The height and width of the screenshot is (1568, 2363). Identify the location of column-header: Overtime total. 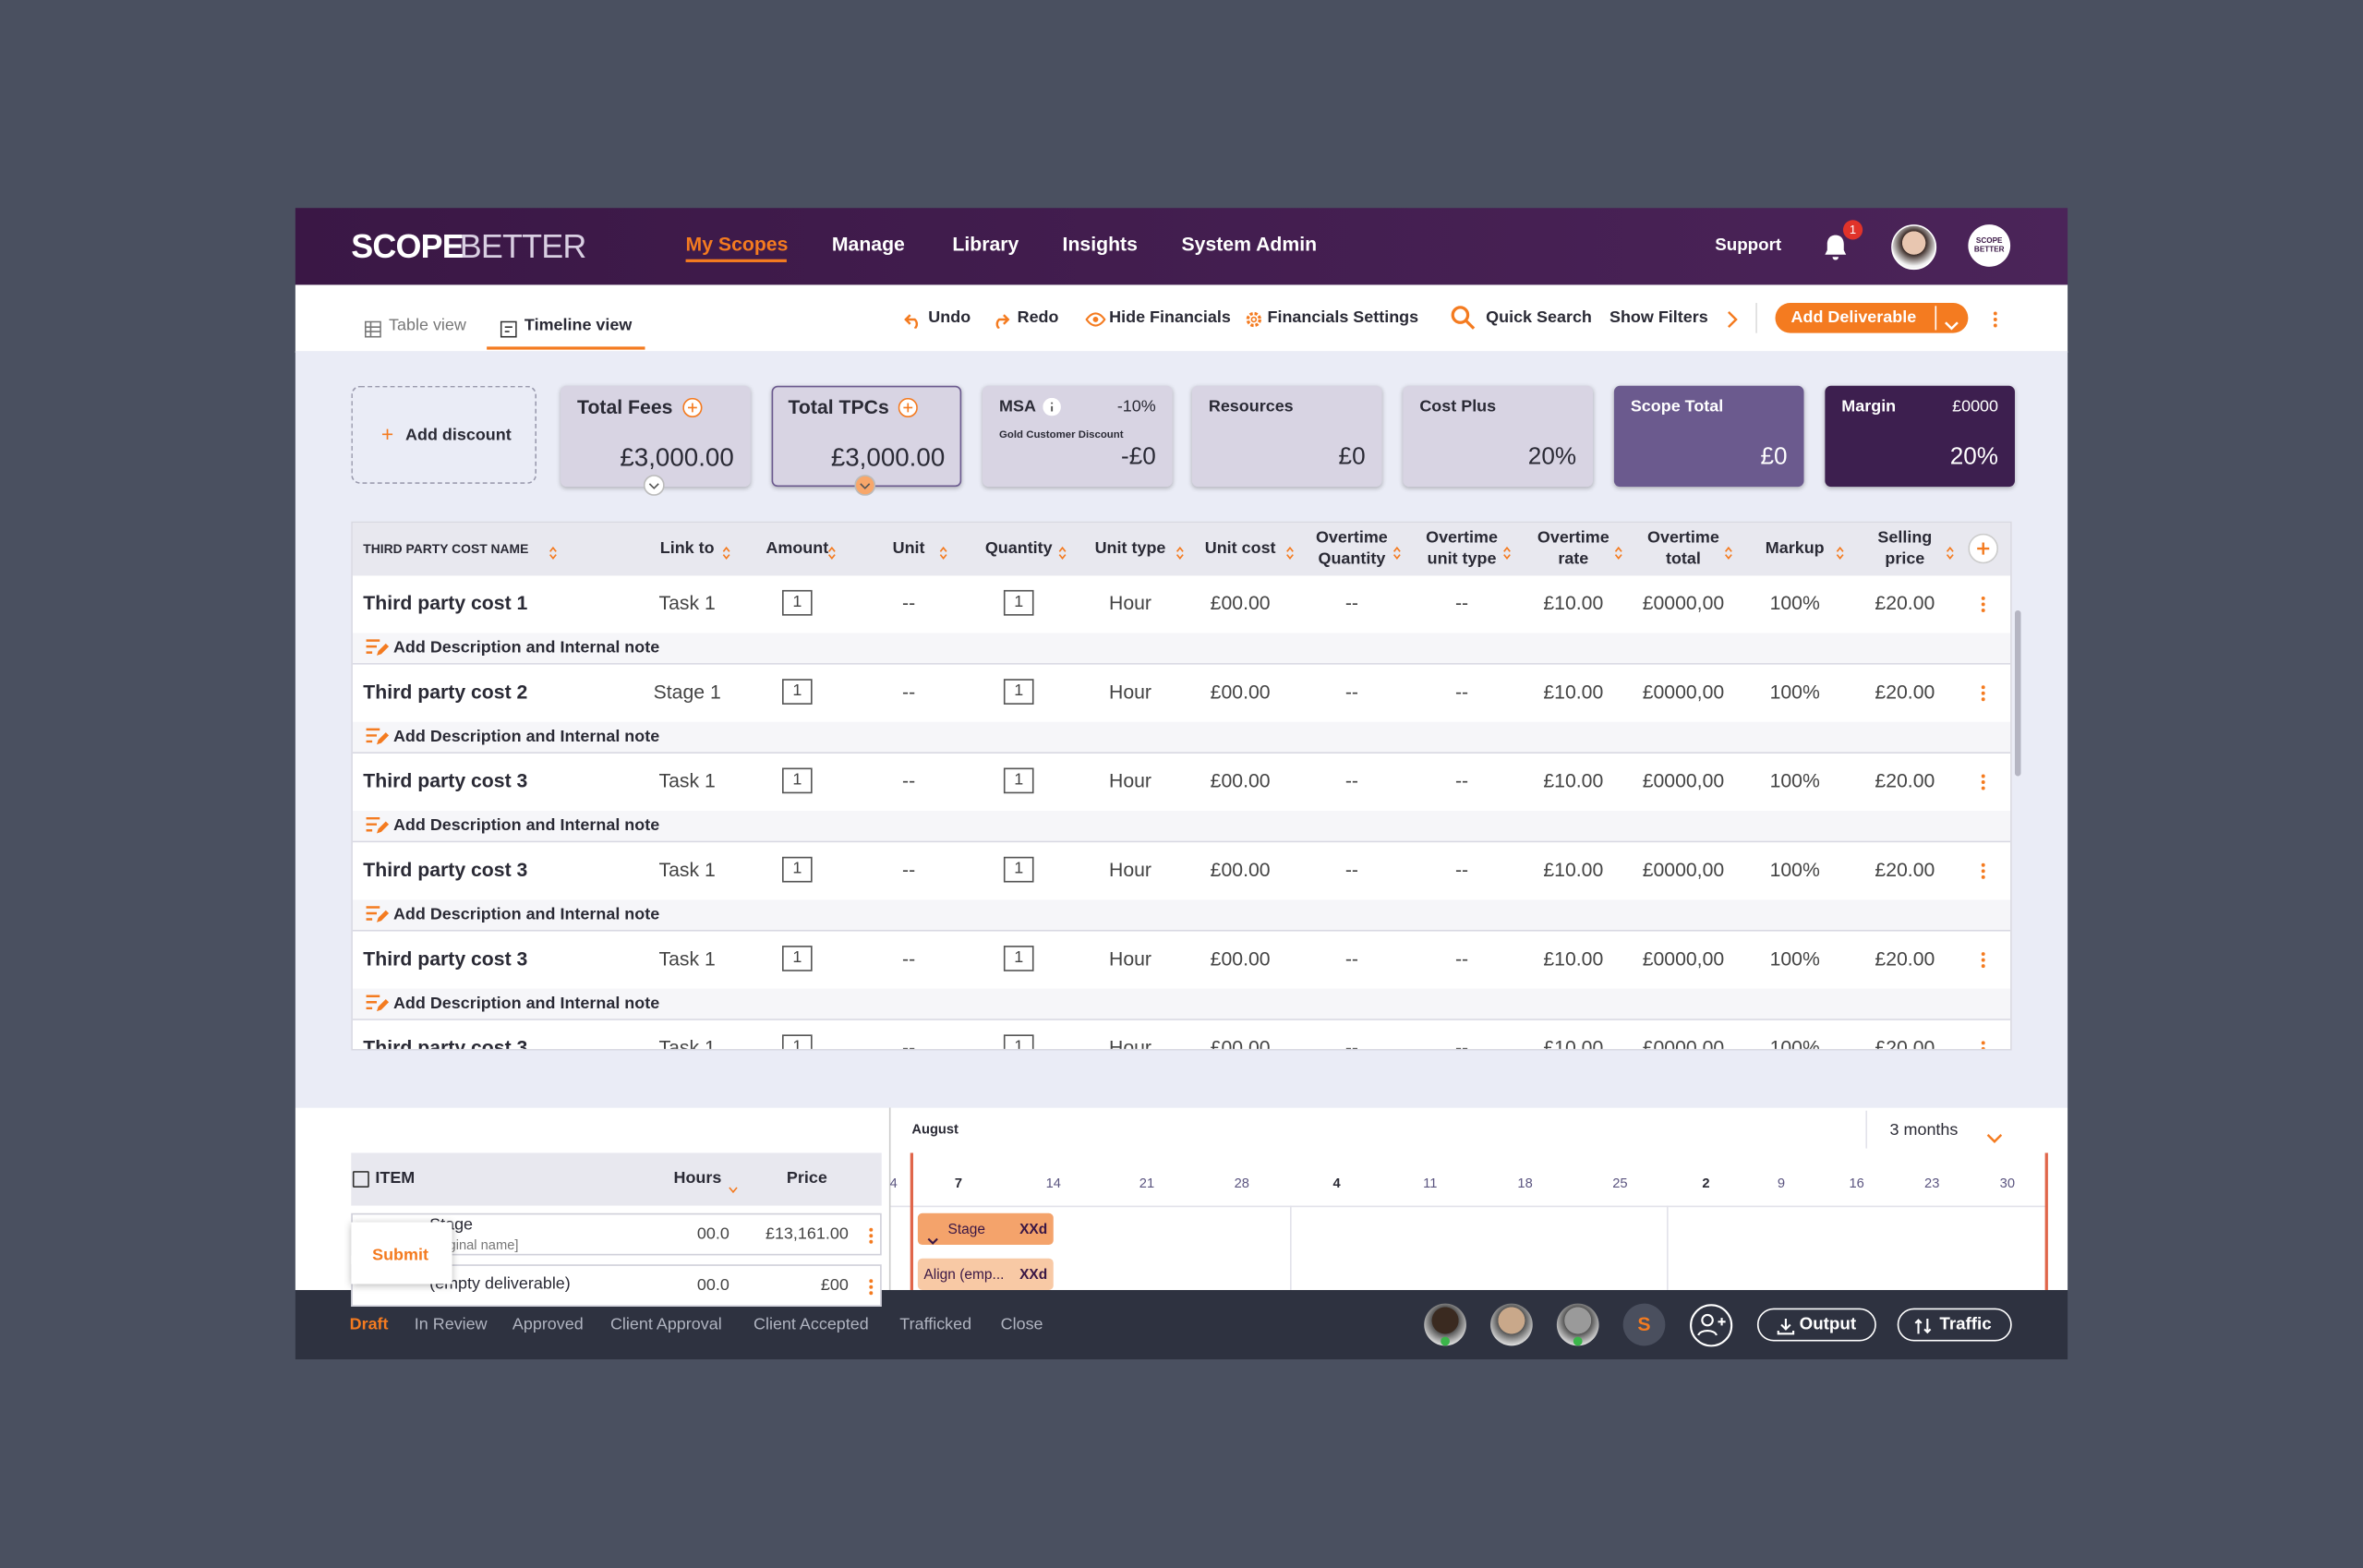
(1683, 548).